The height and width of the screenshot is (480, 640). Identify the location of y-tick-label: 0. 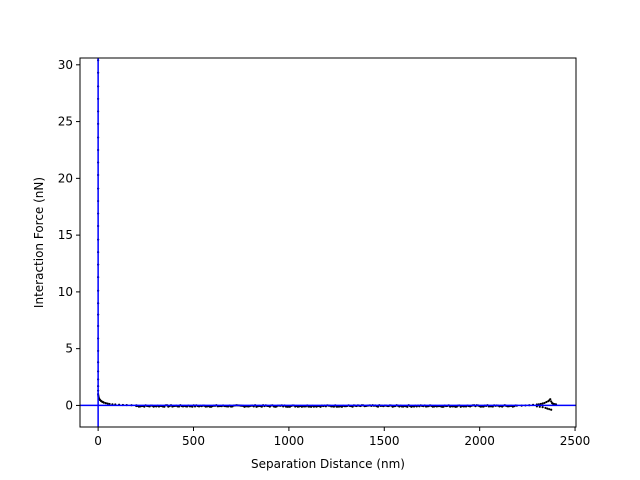
(69, 405).